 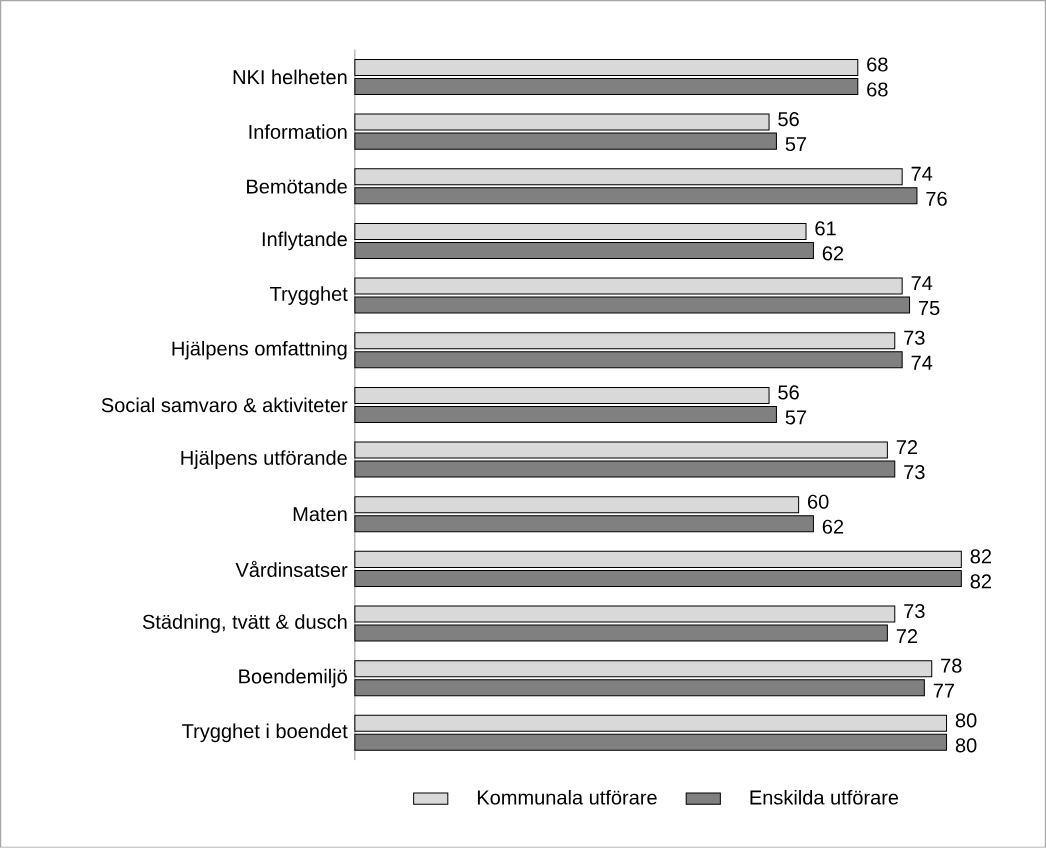 I want to click on data-label: 60, so click(x=818, y=501).